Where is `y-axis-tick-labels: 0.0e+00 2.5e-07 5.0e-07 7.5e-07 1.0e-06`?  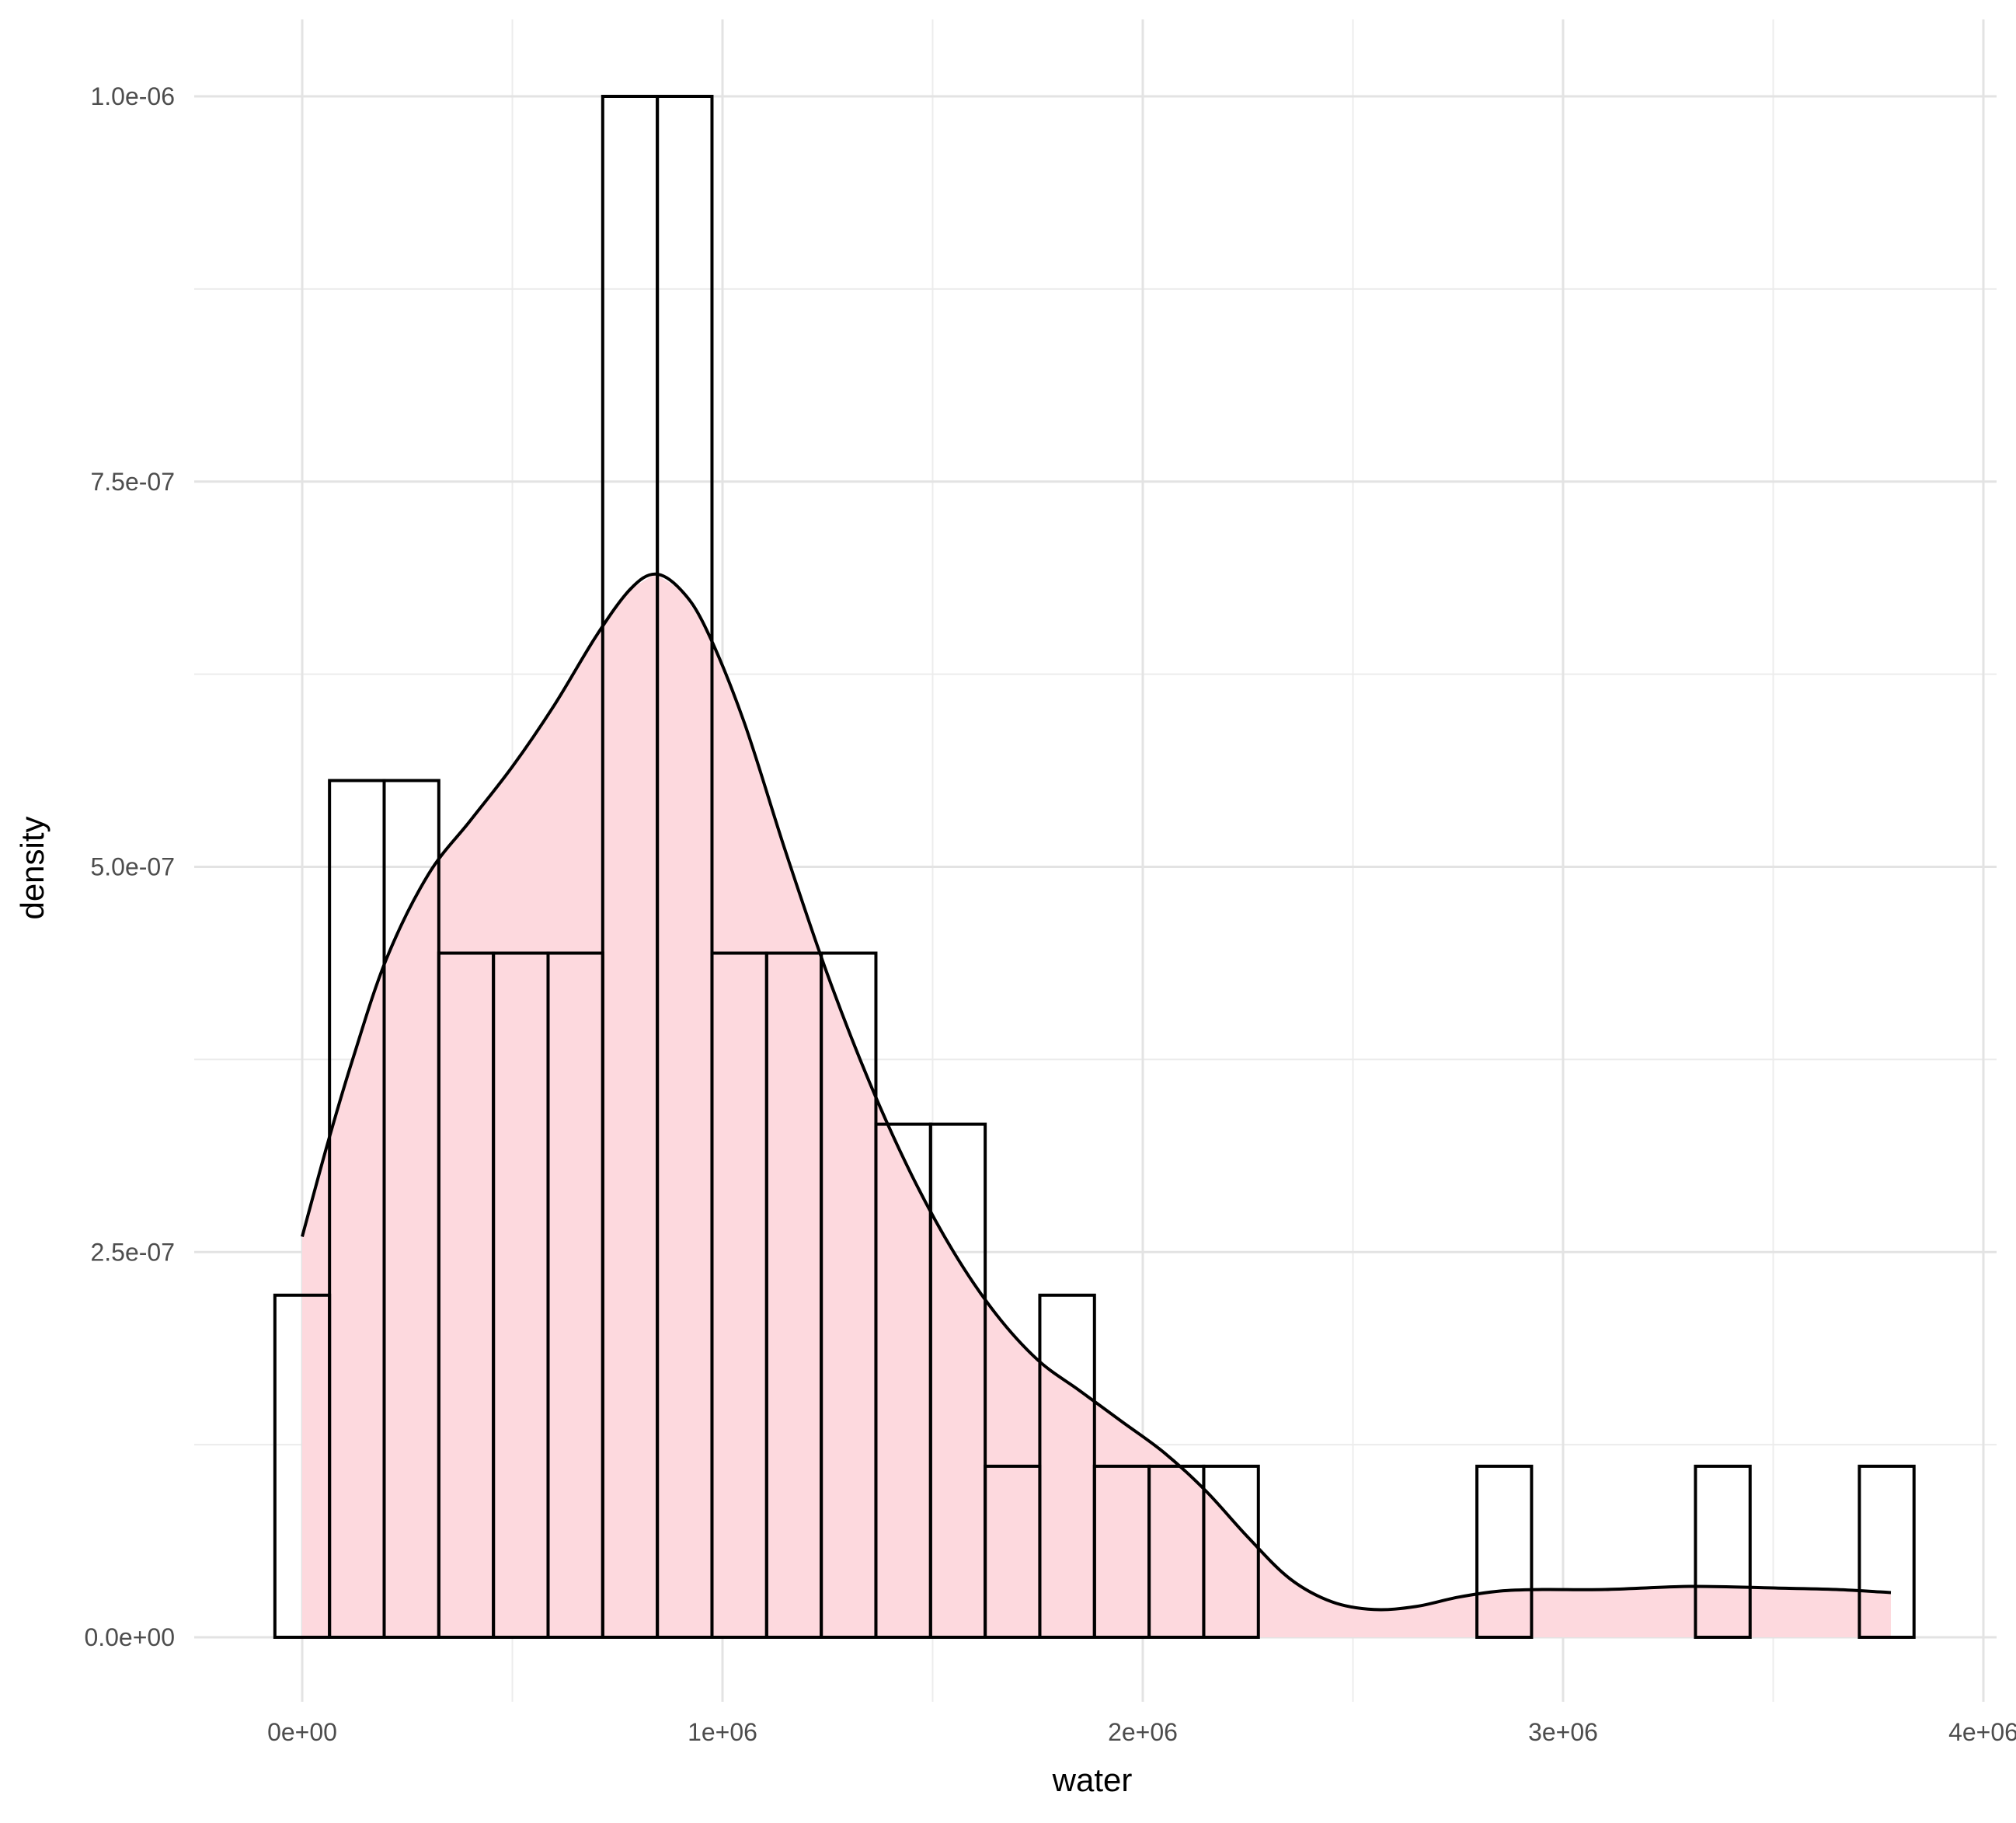 y-axis-tick-labels: 0.0e+00 2.5e-07 5.0e-07 7.5e-07 1.0e-06 is located at coordinates (129, 866).